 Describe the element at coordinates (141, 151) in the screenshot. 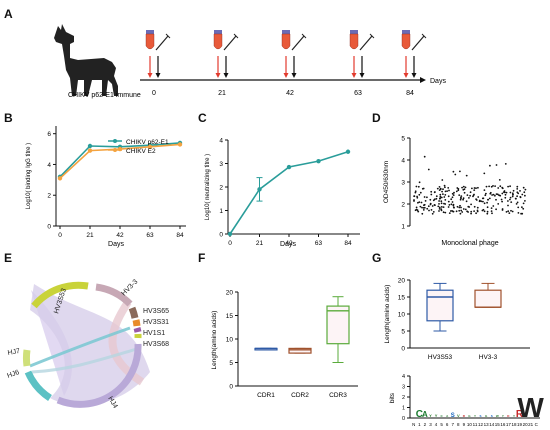

I see `b-legend-label-2: CHIKV E2` at that location.